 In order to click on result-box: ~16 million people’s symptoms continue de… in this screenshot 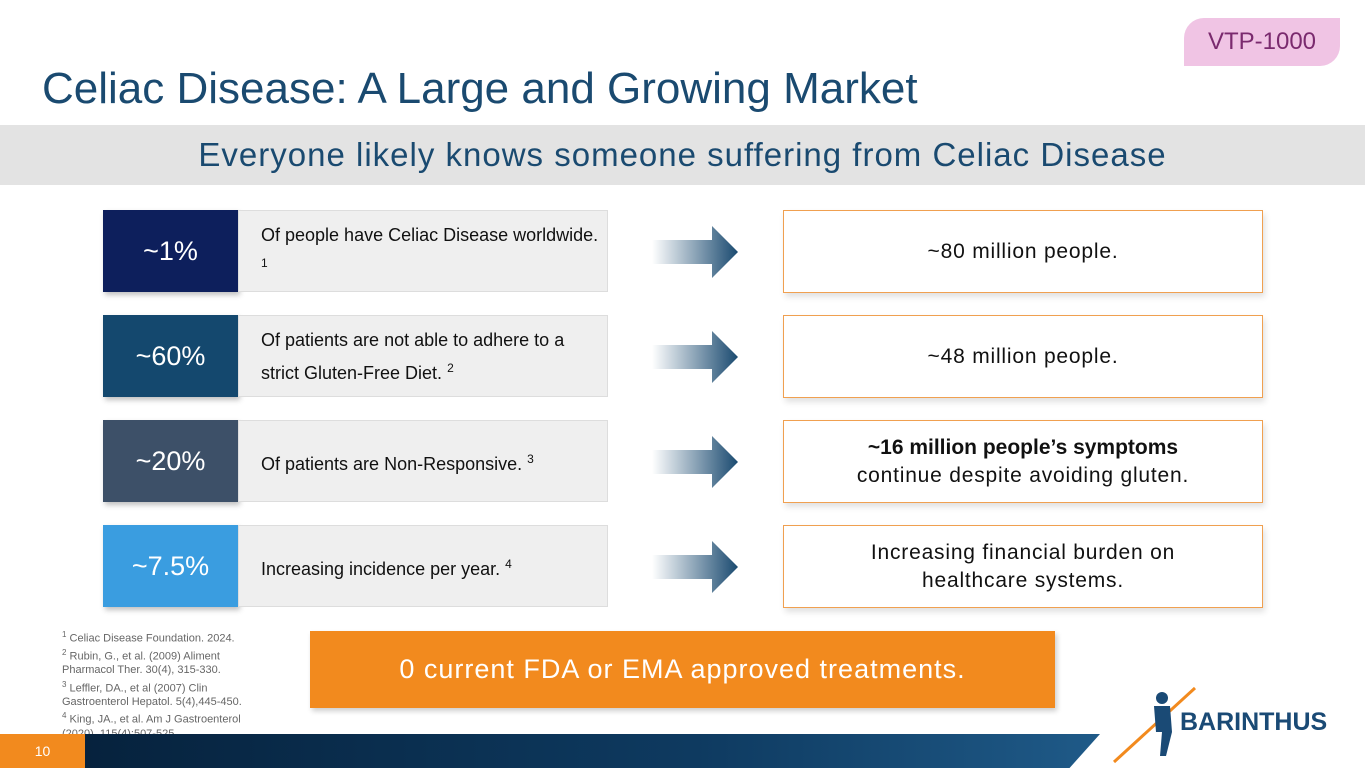, I will do `click(1023, 461)`.